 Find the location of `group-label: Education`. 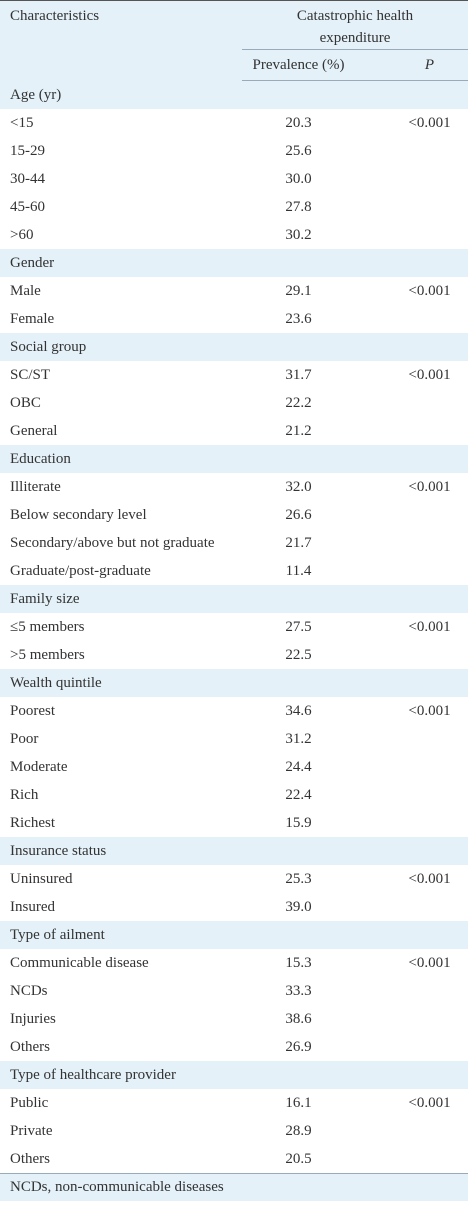

group-label: Education is located at coordinates (234, 458).